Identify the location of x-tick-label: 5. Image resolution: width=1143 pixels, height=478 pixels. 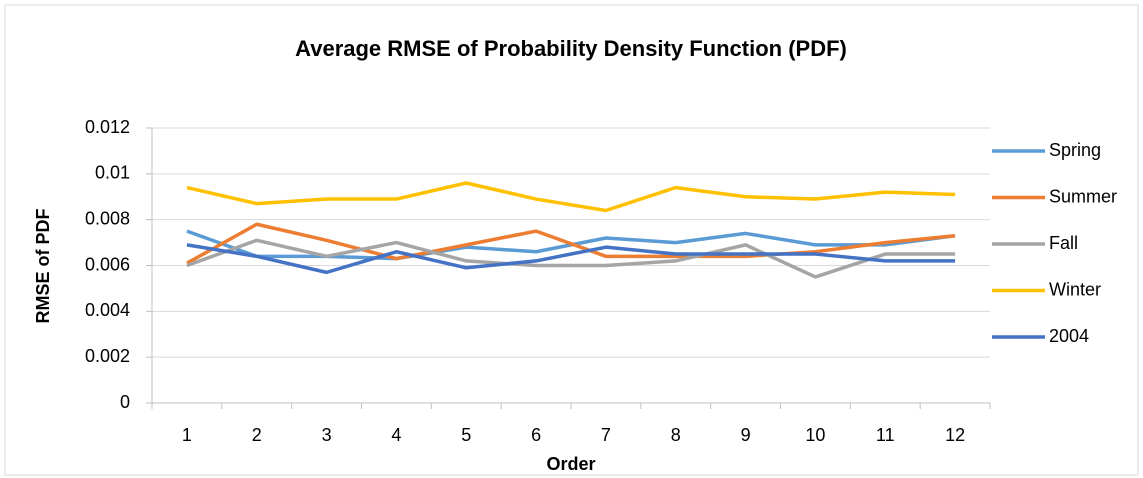
(466, 435).